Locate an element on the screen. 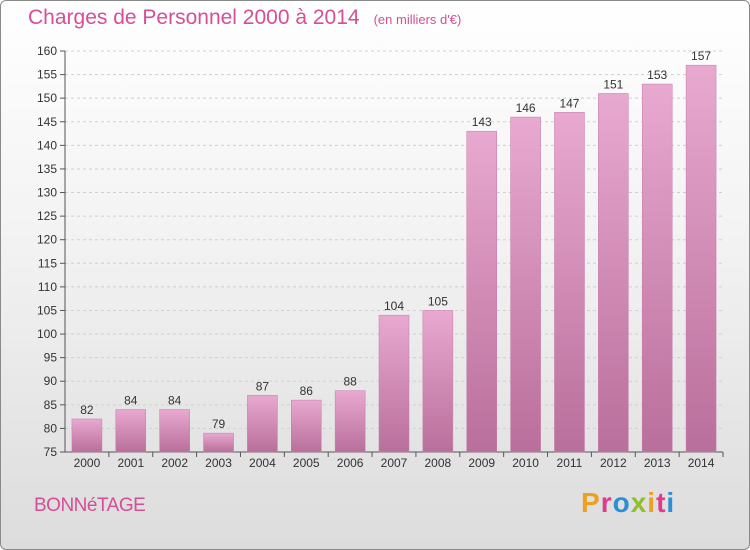  x-tick-label: 2009 is located at coordinates (481, 463).